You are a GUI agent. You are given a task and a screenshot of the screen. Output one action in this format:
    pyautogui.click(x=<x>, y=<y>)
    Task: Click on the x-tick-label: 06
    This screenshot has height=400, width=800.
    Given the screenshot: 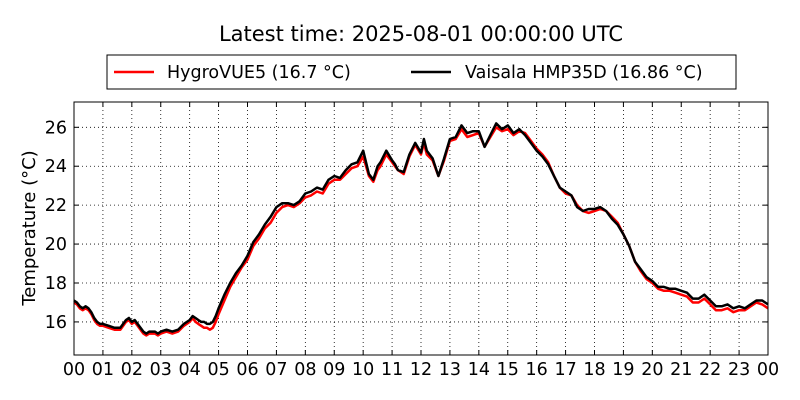 What is the action you would take?
    pyautogui.click(x=247, y=370)
    